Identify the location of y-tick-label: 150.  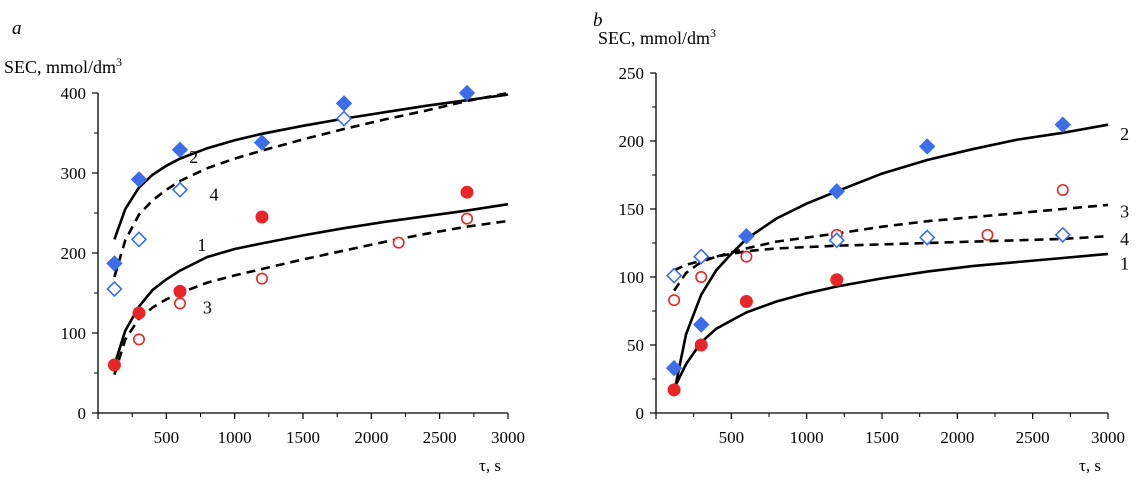
(632, 209).